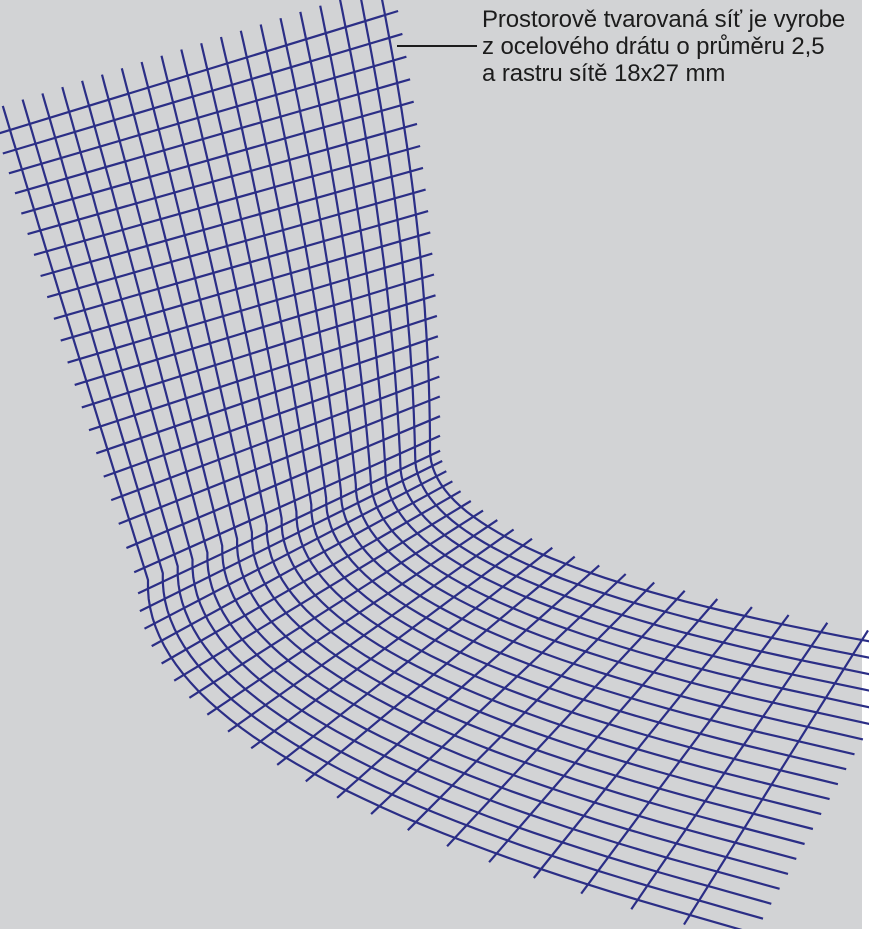  What do you see at coordinates (437, 46) in the screenshot?
I see `callout-leader-line` at bounding box center [437, 46].